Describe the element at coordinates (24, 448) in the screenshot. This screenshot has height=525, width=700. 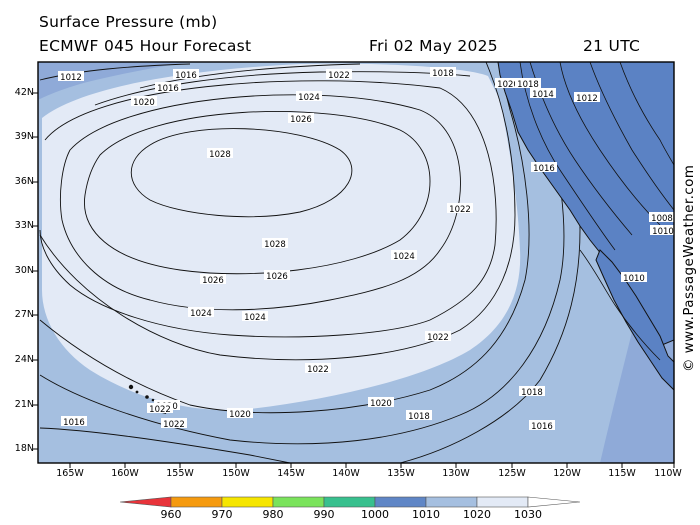
I see `lat-label: 18N` at that location.